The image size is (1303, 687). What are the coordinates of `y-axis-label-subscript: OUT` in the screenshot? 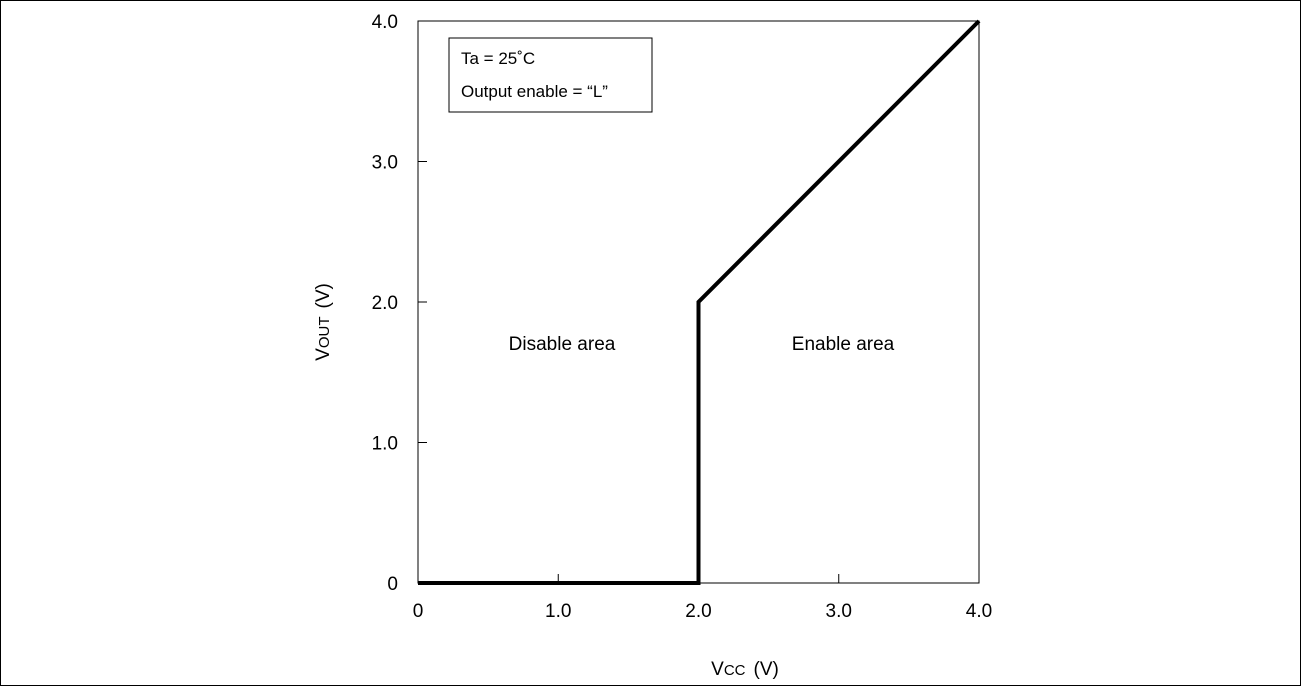 It's located at (324, 332).